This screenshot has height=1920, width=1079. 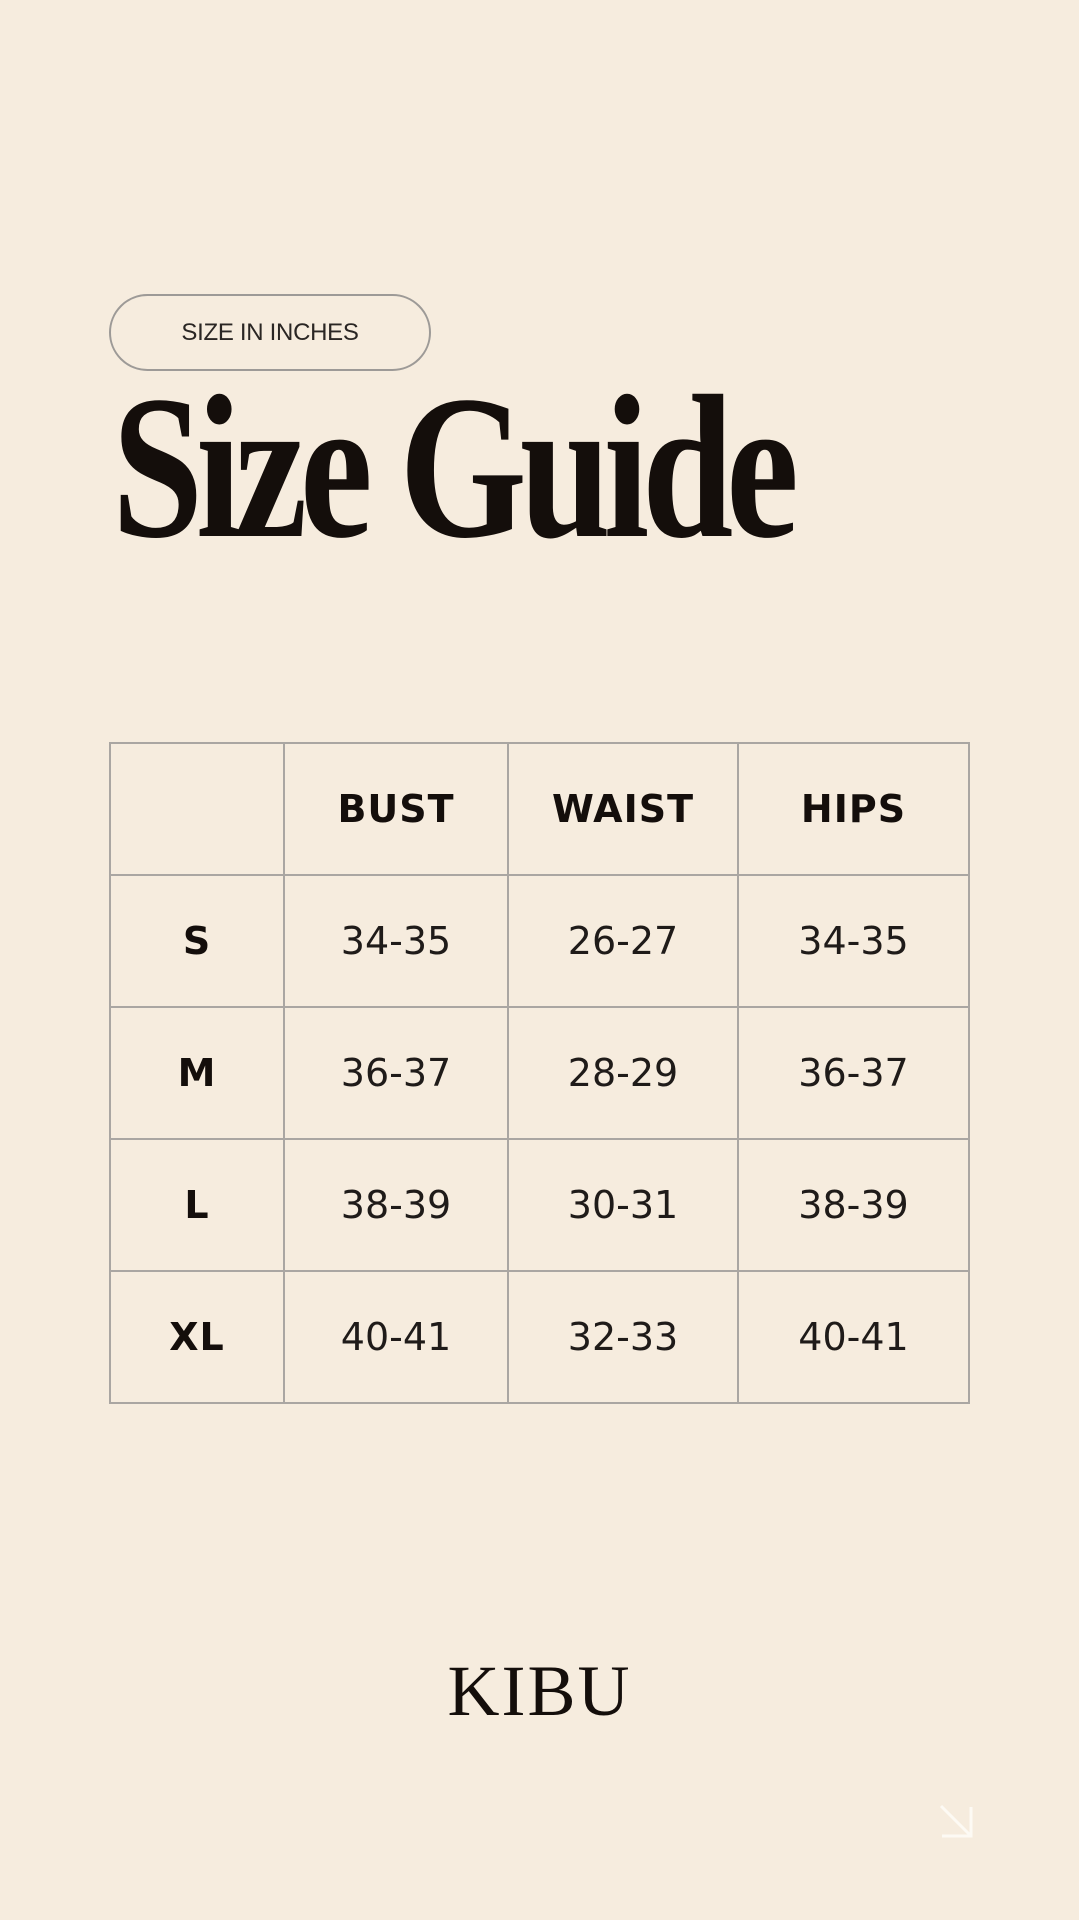 I want to click on table-cell: 30-31, so click(x=623, y=1205).